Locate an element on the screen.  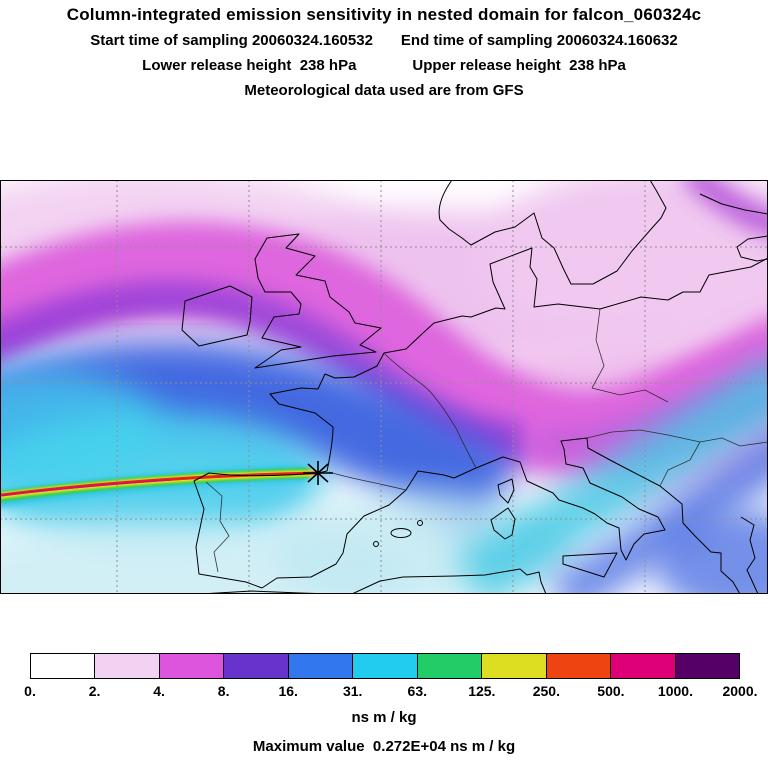
colorbar-tick-label: 8. is located at coordinates (223, 691).